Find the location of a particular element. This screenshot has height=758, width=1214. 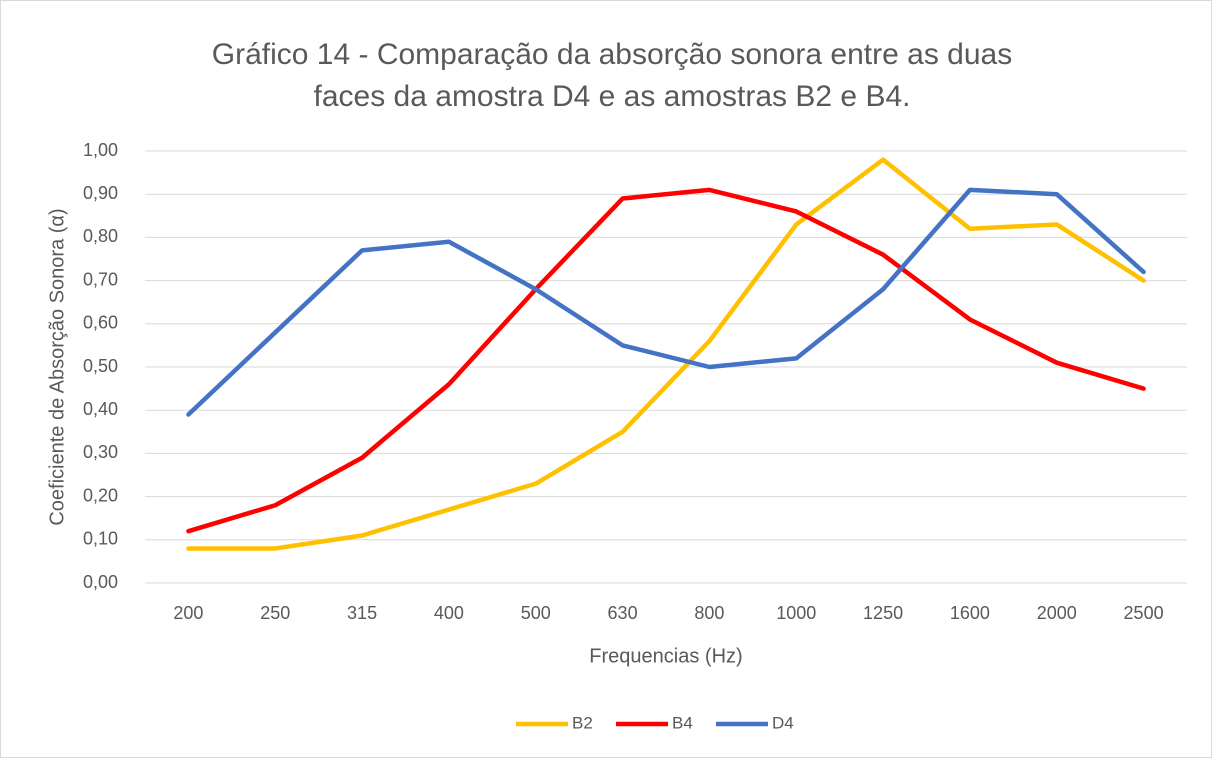

x-tick-label: 400 is located at coordinates (449, 613).